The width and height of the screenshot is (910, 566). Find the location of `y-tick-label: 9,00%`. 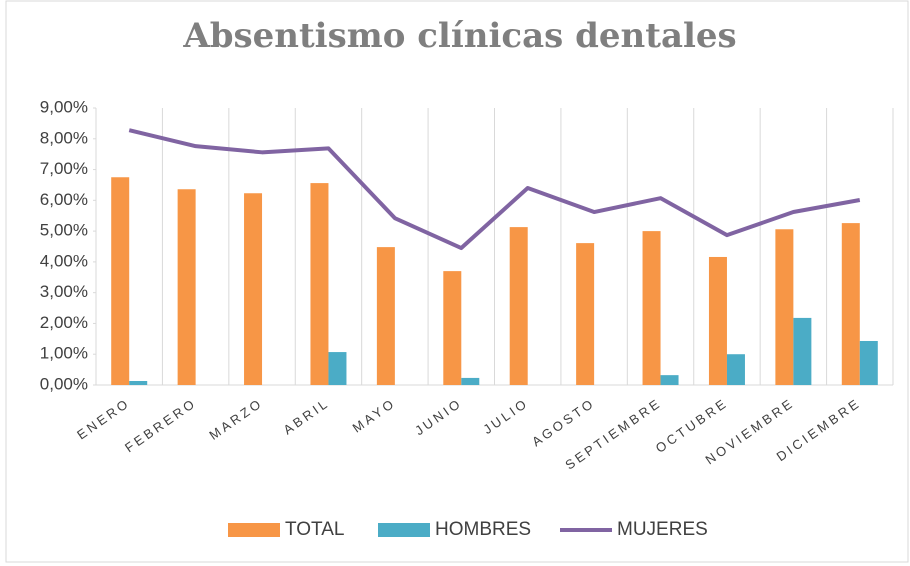

y-tick-label: 9,00% is located at coordinates (64, 106).